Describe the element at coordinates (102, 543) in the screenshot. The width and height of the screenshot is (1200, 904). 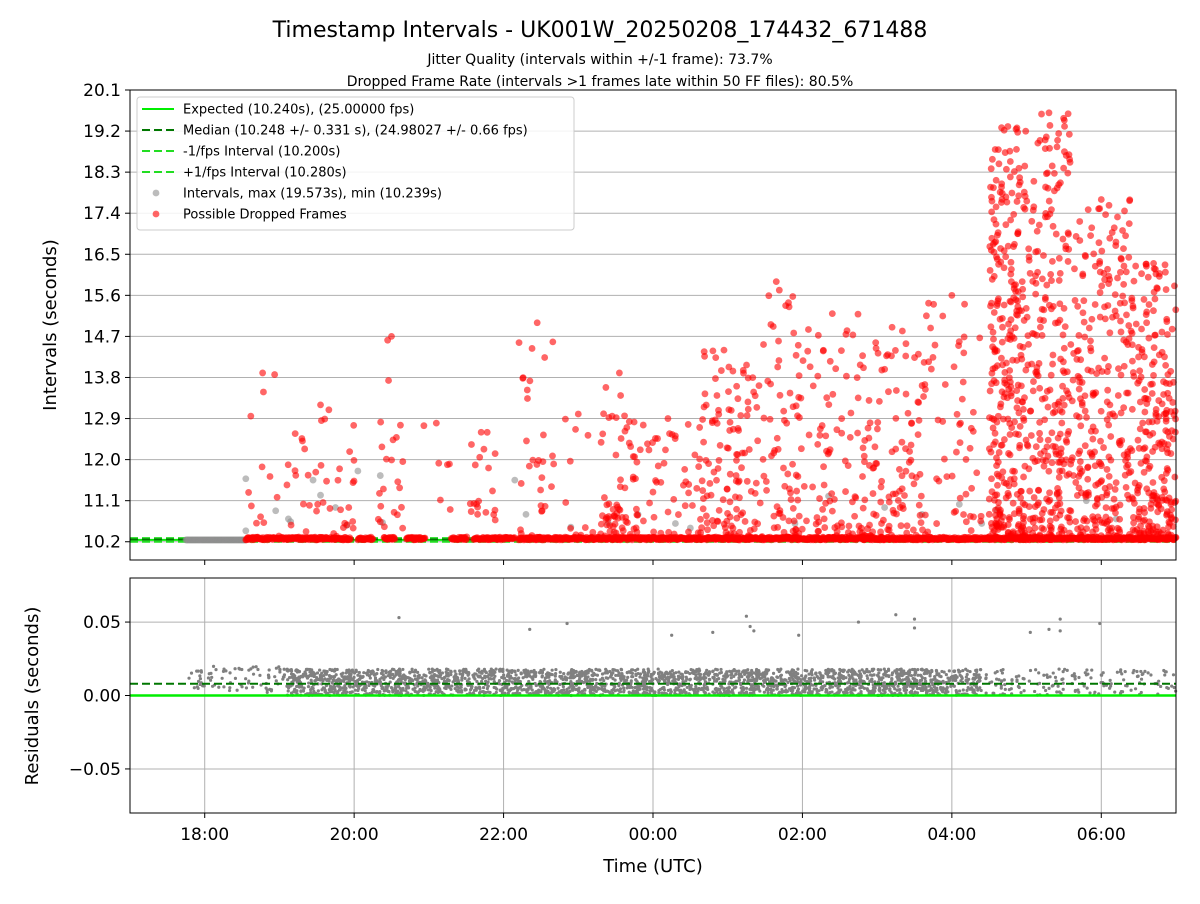
I see `top-y-tick-label: 10.2` at that location.